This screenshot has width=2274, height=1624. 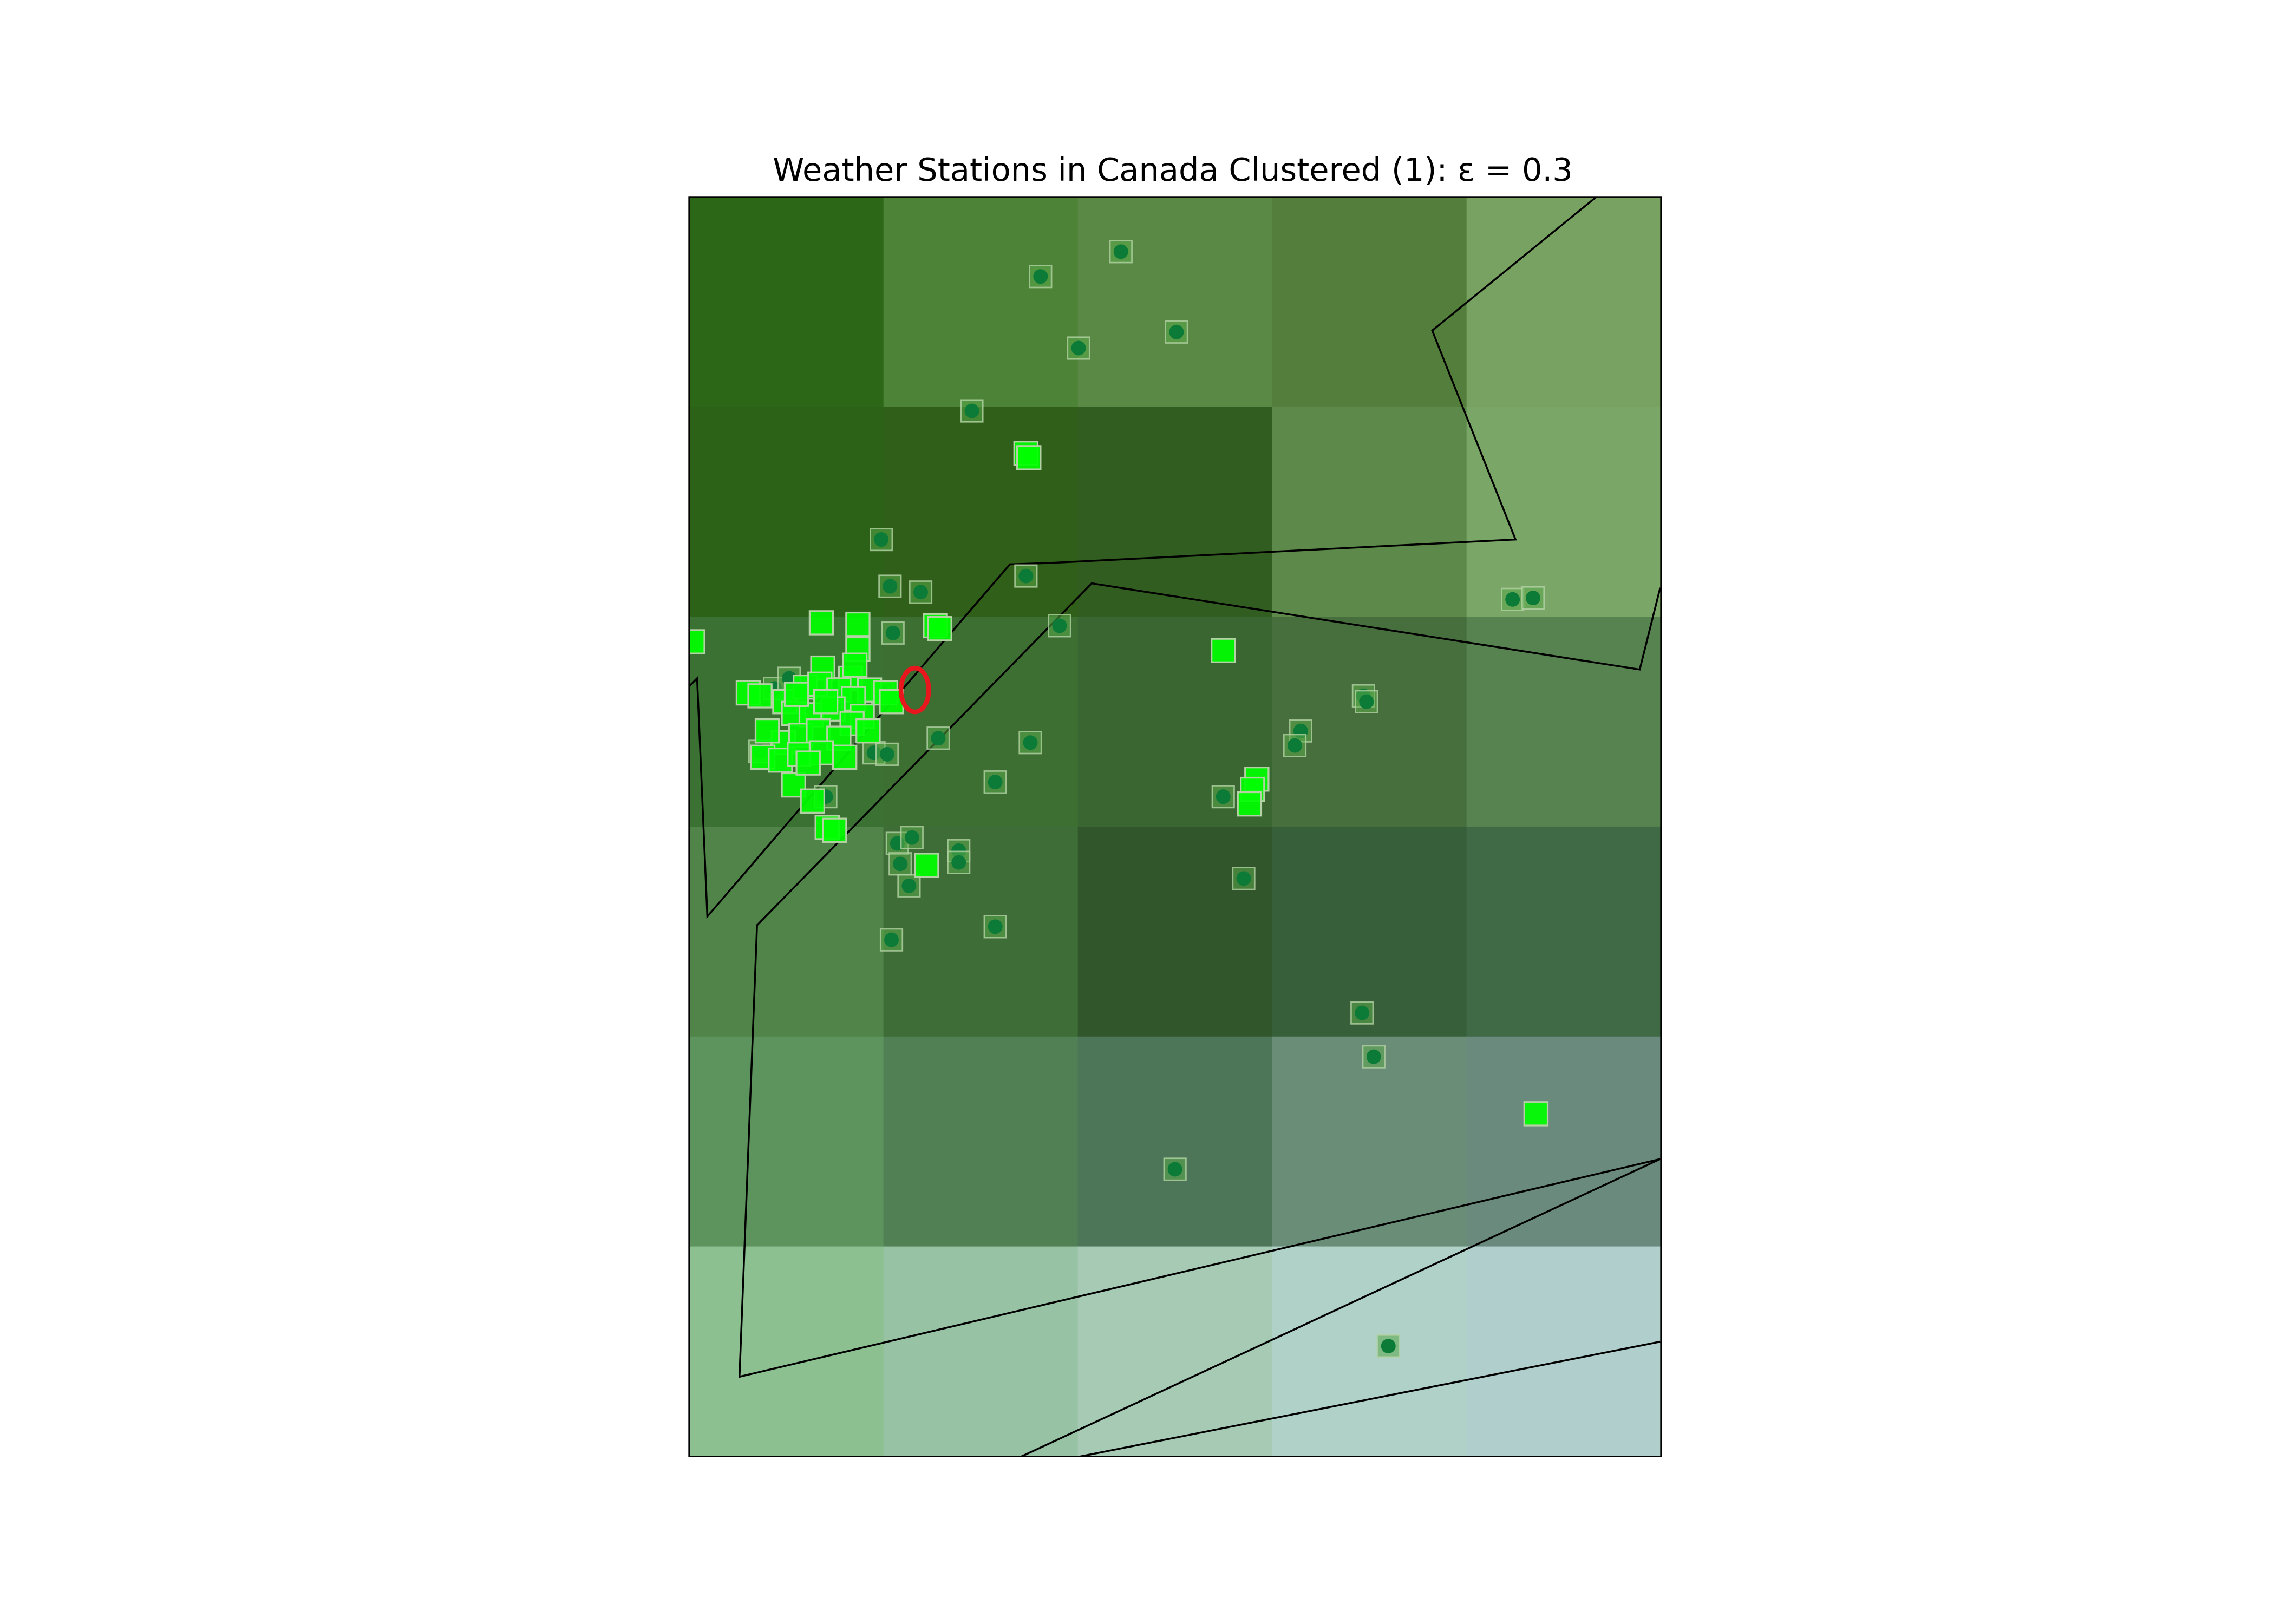 What do you see at coordinates (915, 690) in the screenshot?
I see `highlight-ellipse-marker` at bounding box center [915, 690].